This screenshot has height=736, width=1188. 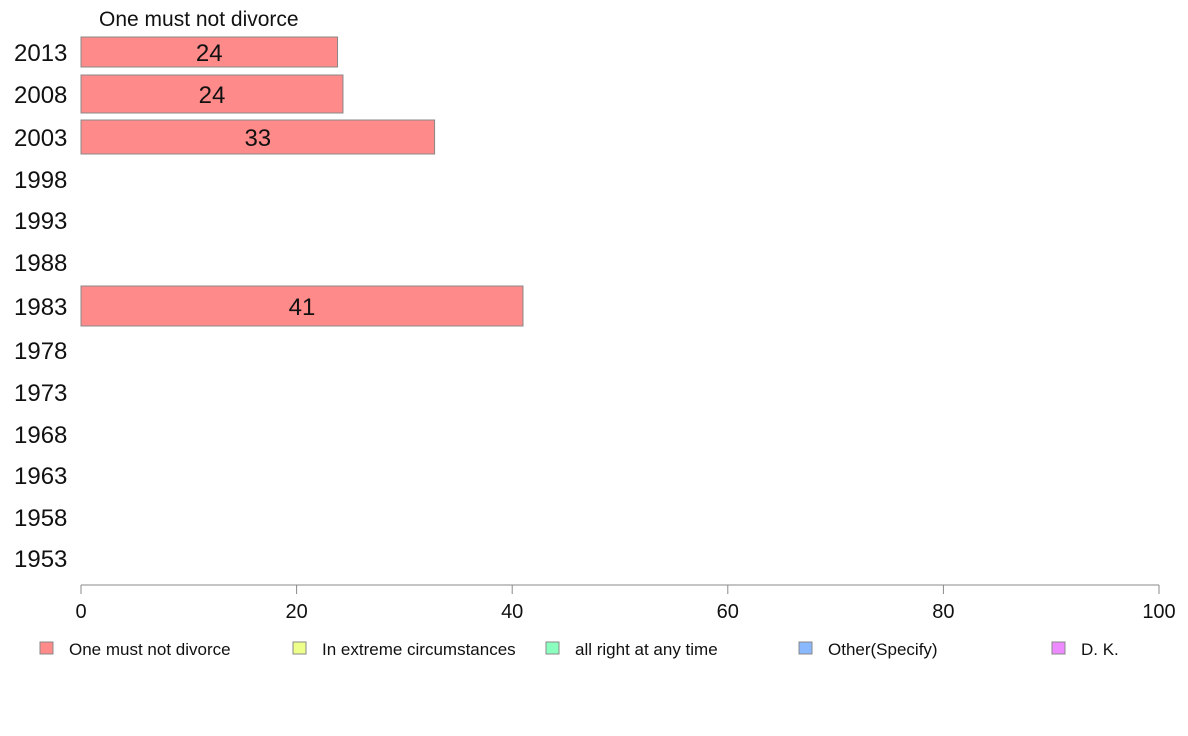 I want to click on x-tick-label: 20, so click(x=296, y=612).